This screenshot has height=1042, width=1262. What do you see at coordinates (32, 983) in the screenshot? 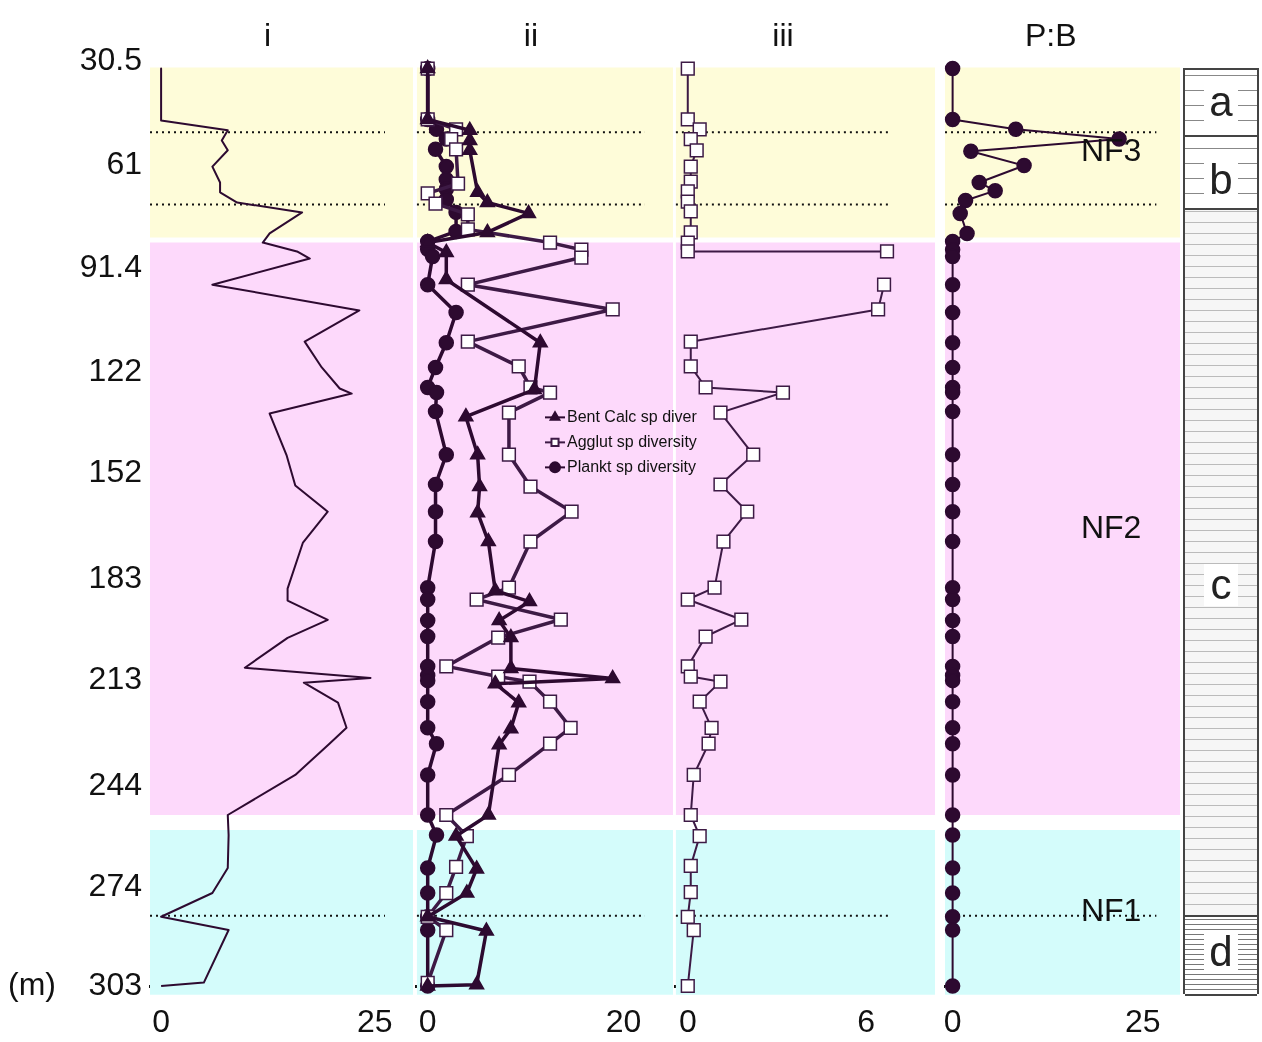
I see `y-axis-title: (m)` at bounding box center [32, 983].